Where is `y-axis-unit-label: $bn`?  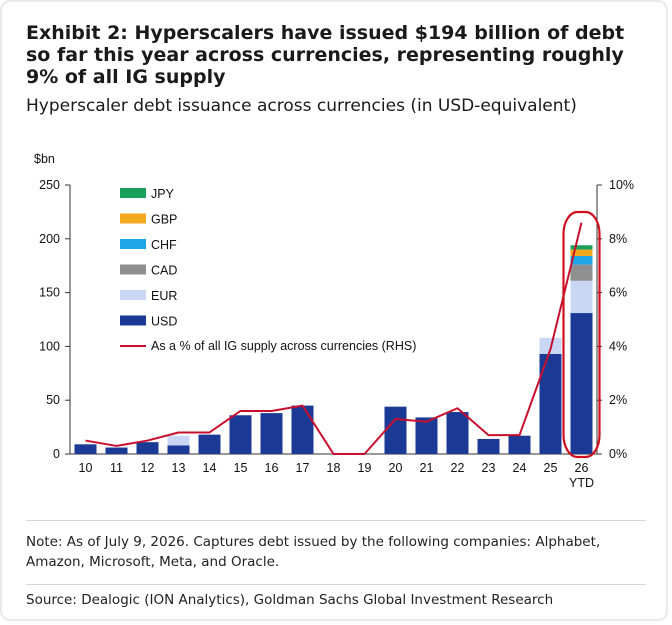
y-axis-unit-label: $bn is located at coordinates (44, 159).